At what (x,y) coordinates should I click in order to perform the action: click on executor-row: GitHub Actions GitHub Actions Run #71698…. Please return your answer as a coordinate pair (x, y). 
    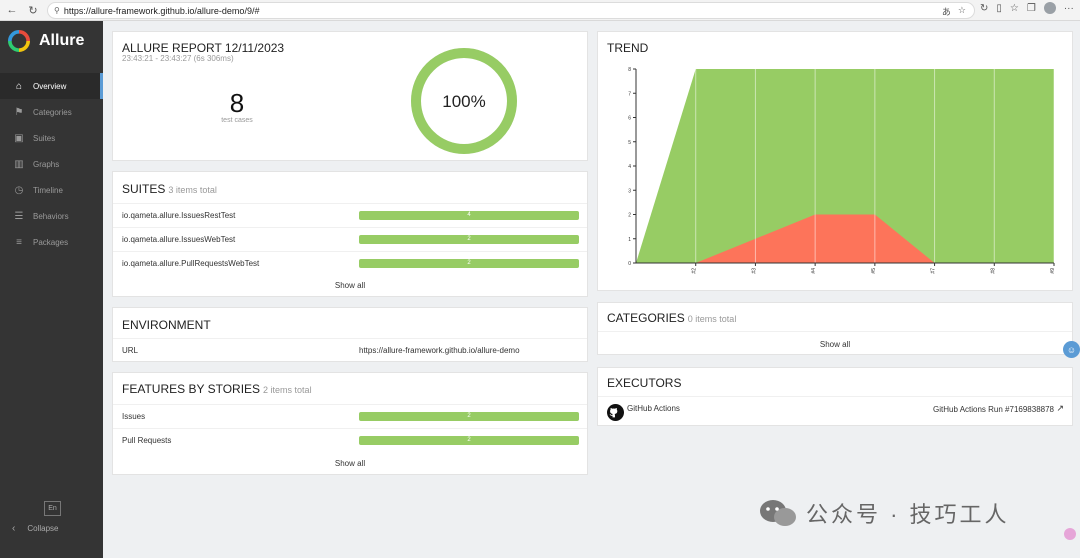
    Looking at the image, I should click on (835, 411).